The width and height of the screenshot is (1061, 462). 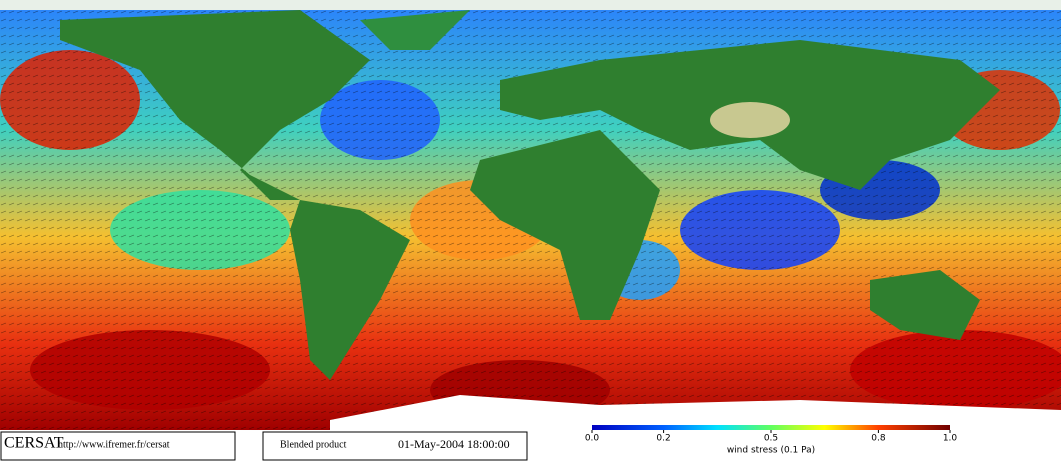 I want to click on product: Blended product, so click(x=313, y=444).